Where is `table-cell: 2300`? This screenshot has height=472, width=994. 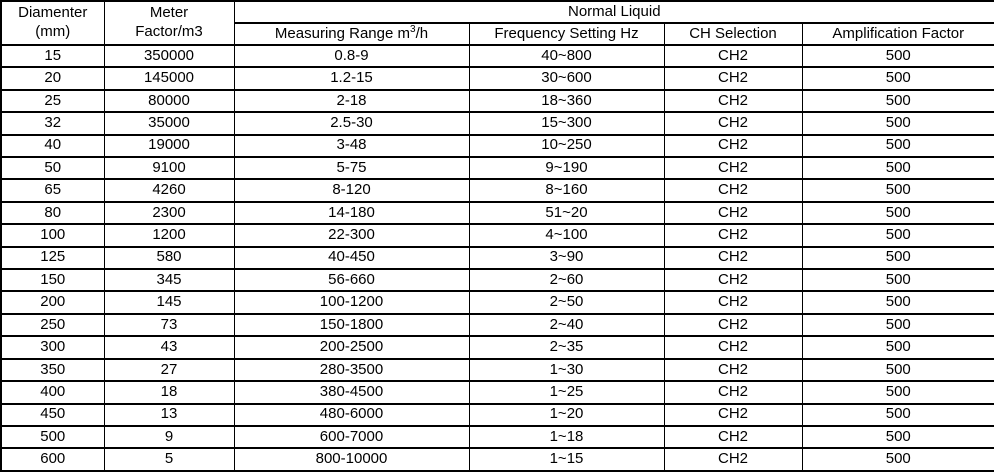
table-cell: 2300 is located at coordinates (169, 213).